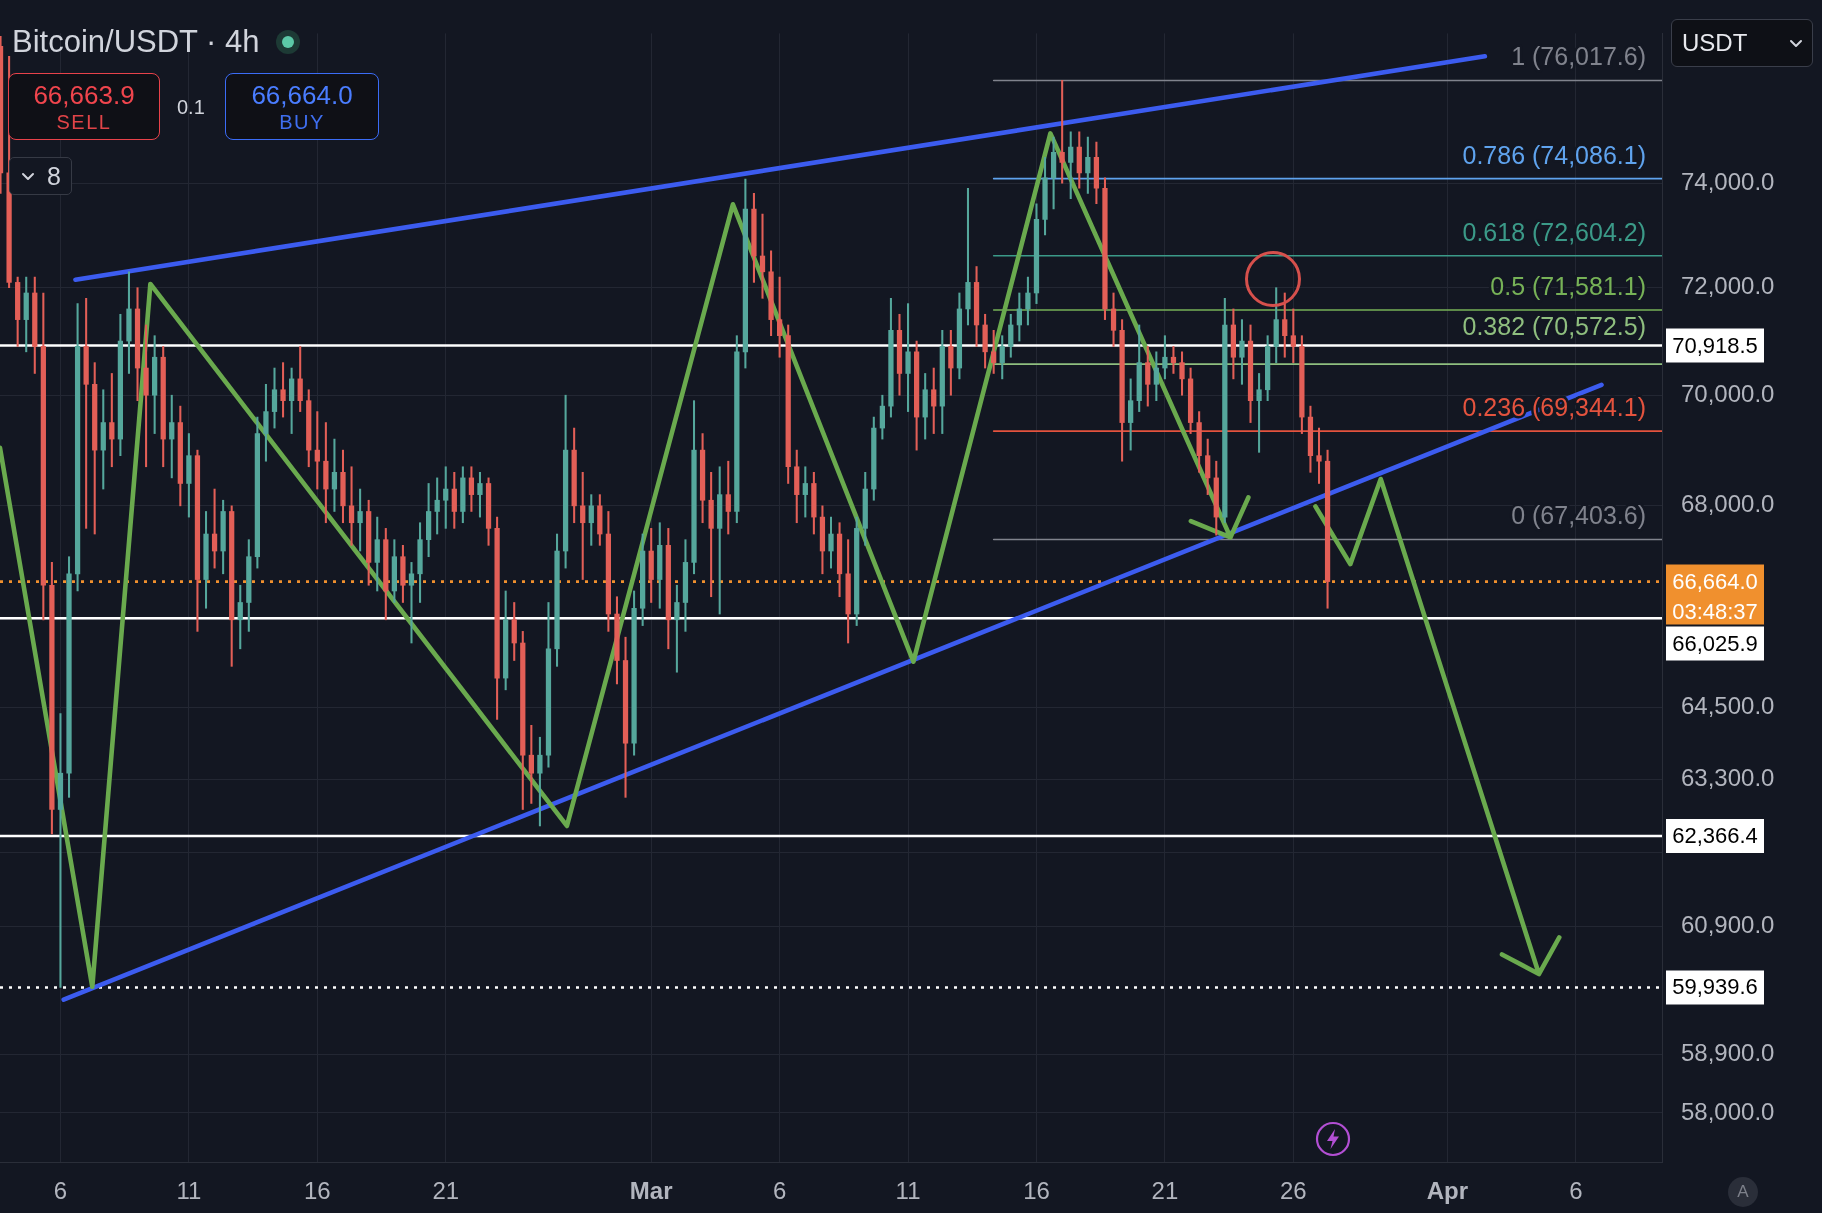 This screenshot has height=1213, width=1822. Describe the element at coordinates (1715, 611) in the screenshot. I see `text: 03:48:37` at that location.